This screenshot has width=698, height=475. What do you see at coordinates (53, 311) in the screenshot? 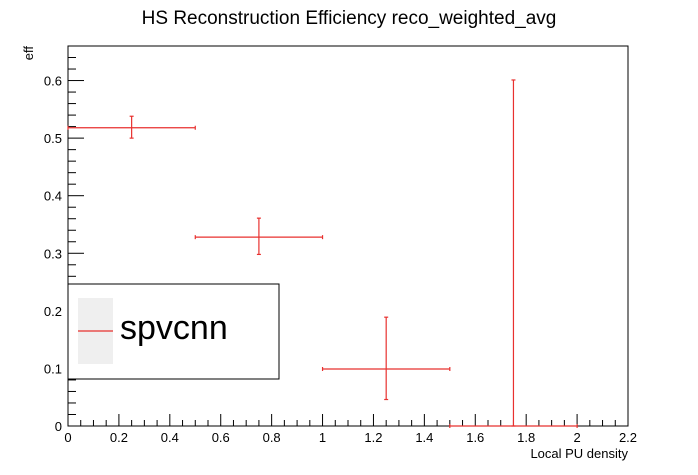
I see `y-tick-label: 0.2` at bounding box center [53, 311].